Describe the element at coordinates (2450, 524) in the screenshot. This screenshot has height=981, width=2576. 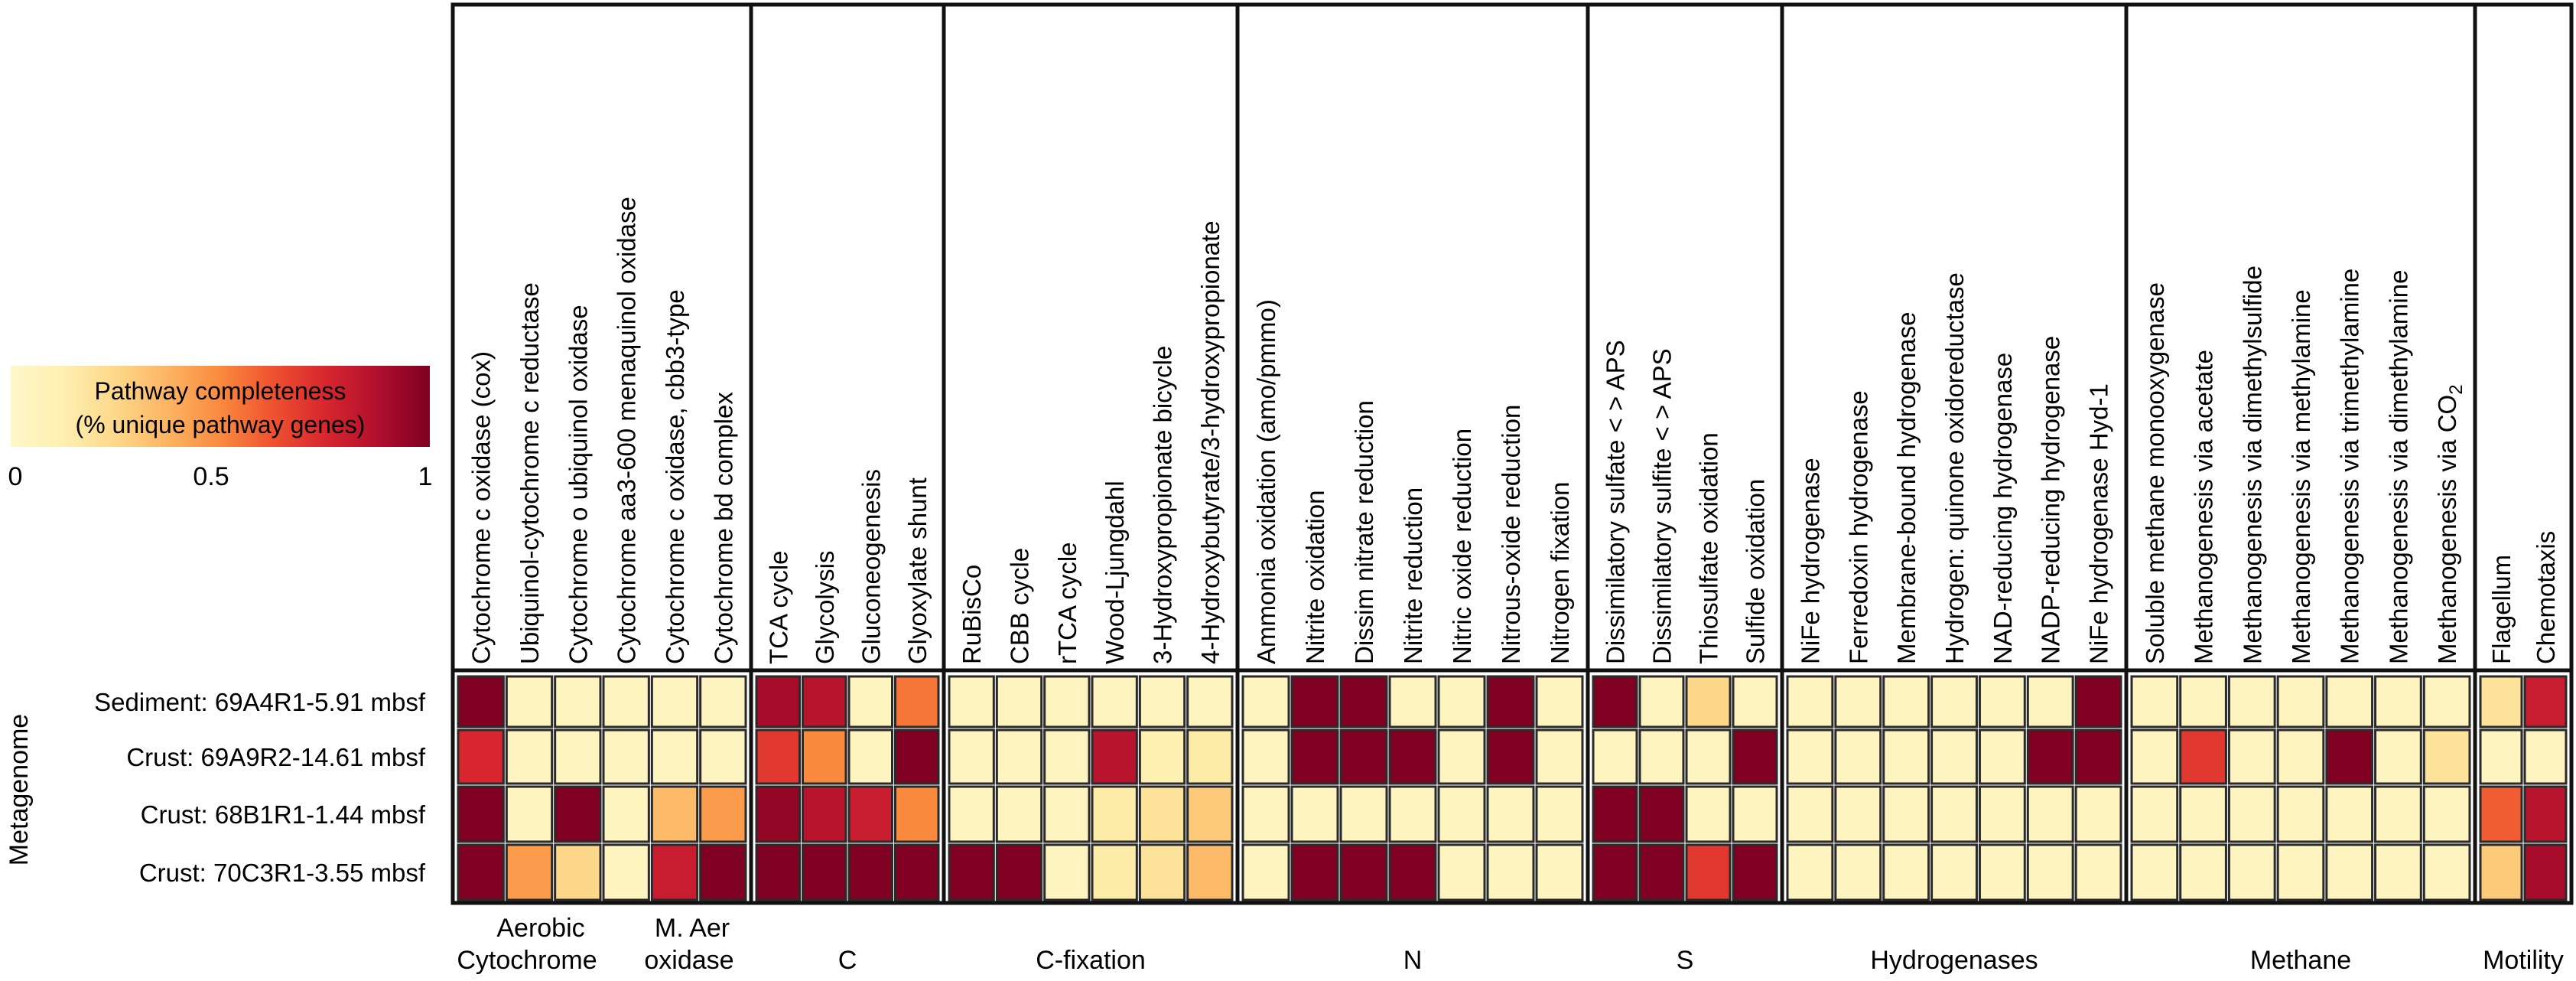
I see `column-label: Methanogenesis via CO2` at that location.